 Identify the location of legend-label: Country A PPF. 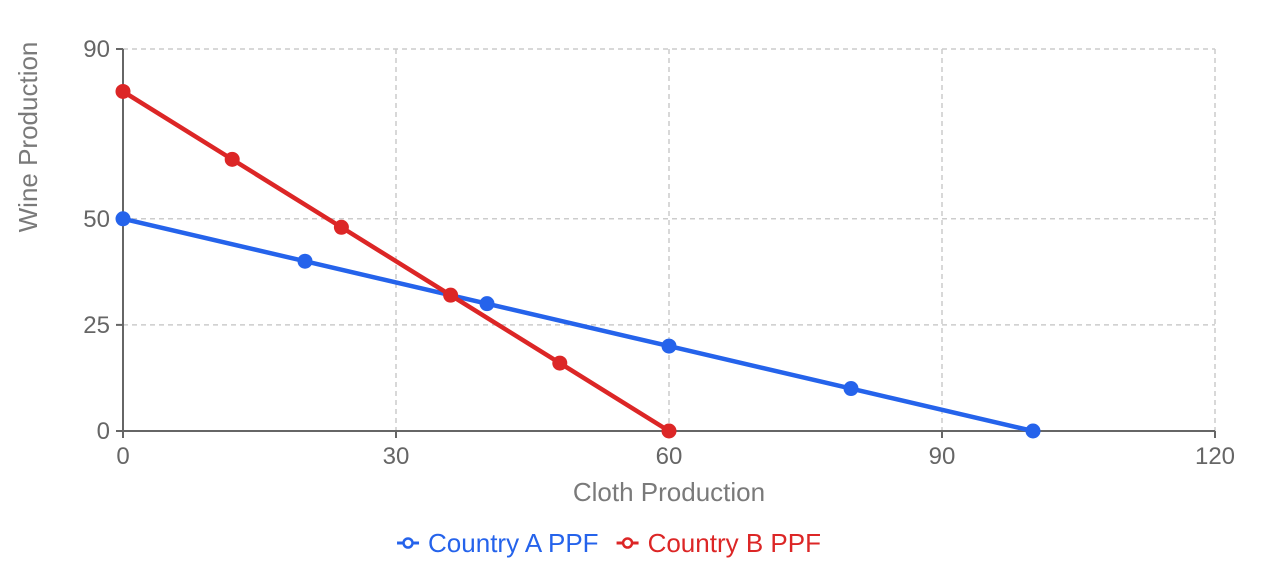
(513, 543).